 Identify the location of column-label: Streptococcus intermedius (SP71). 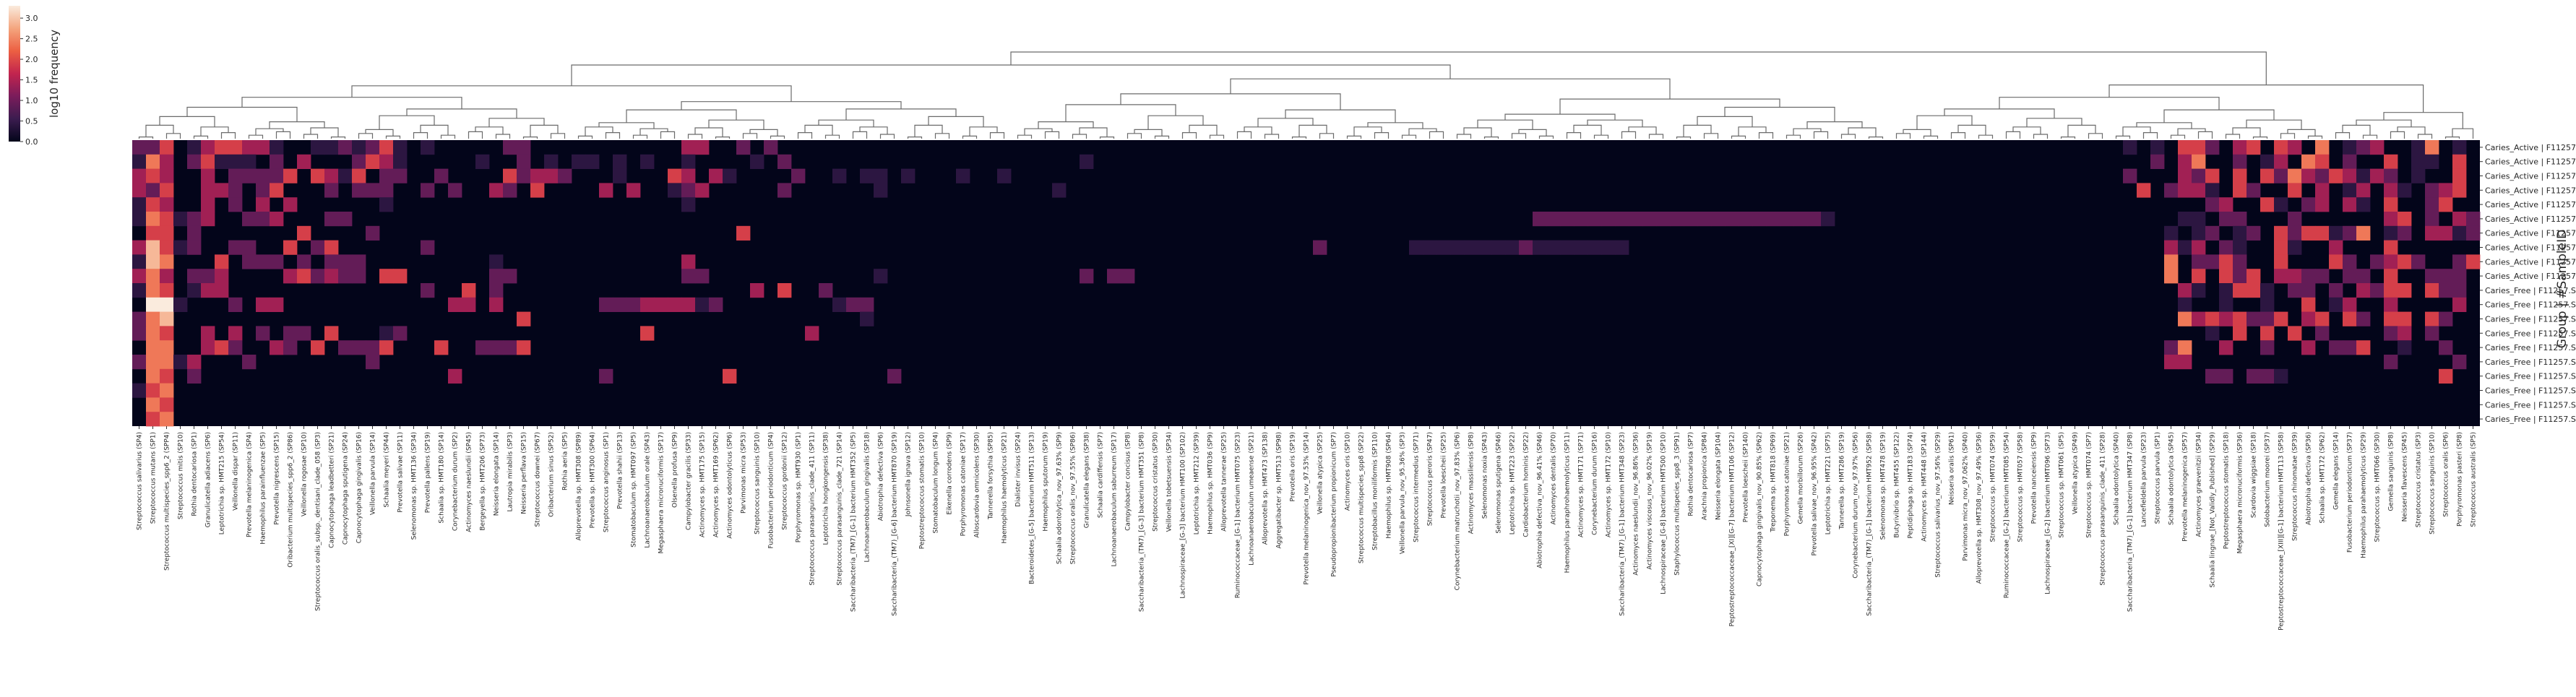
(1417, 487).